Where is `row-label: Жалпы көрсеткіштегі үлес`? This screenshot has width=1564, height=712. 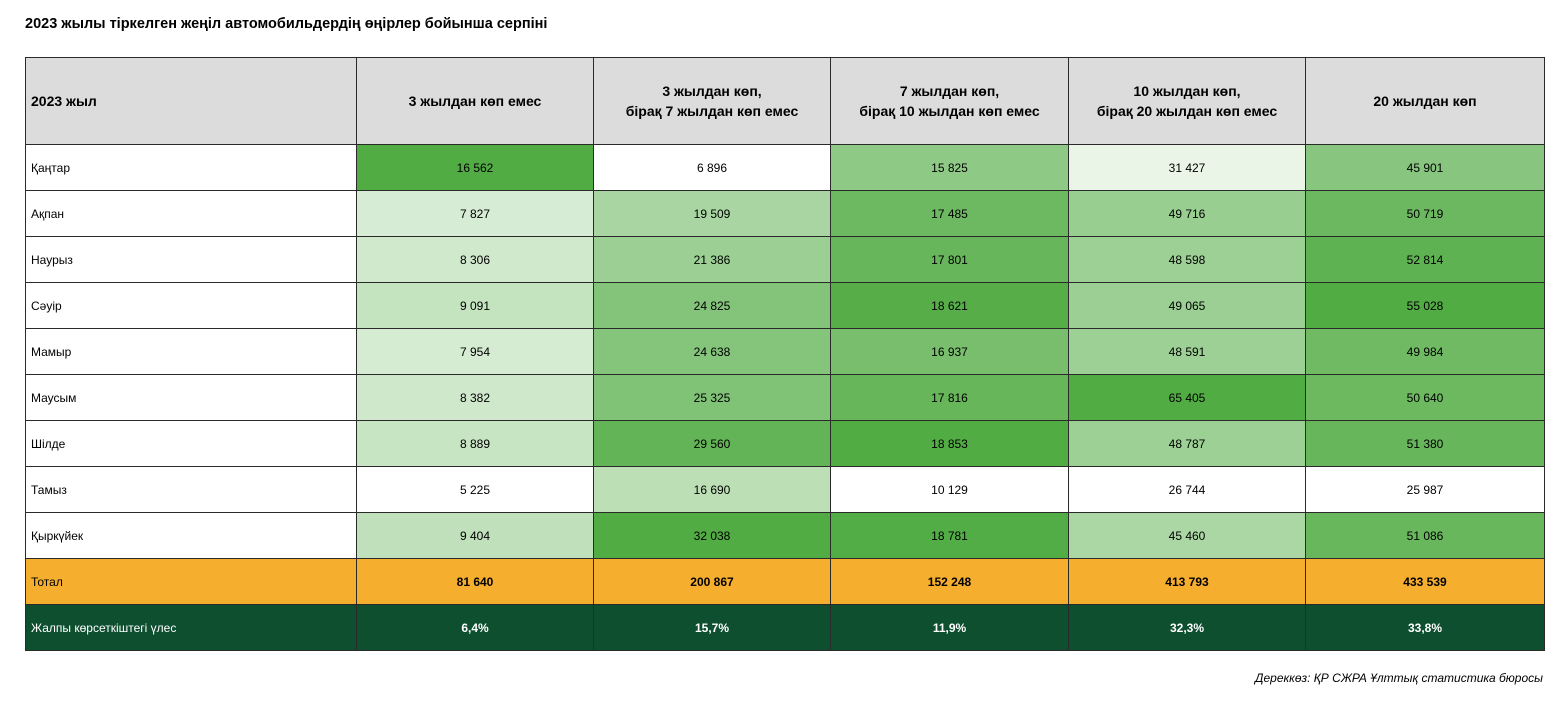
row-label: Жалпы көрсеткіштегі үлес is located at coordinates (191, 627).